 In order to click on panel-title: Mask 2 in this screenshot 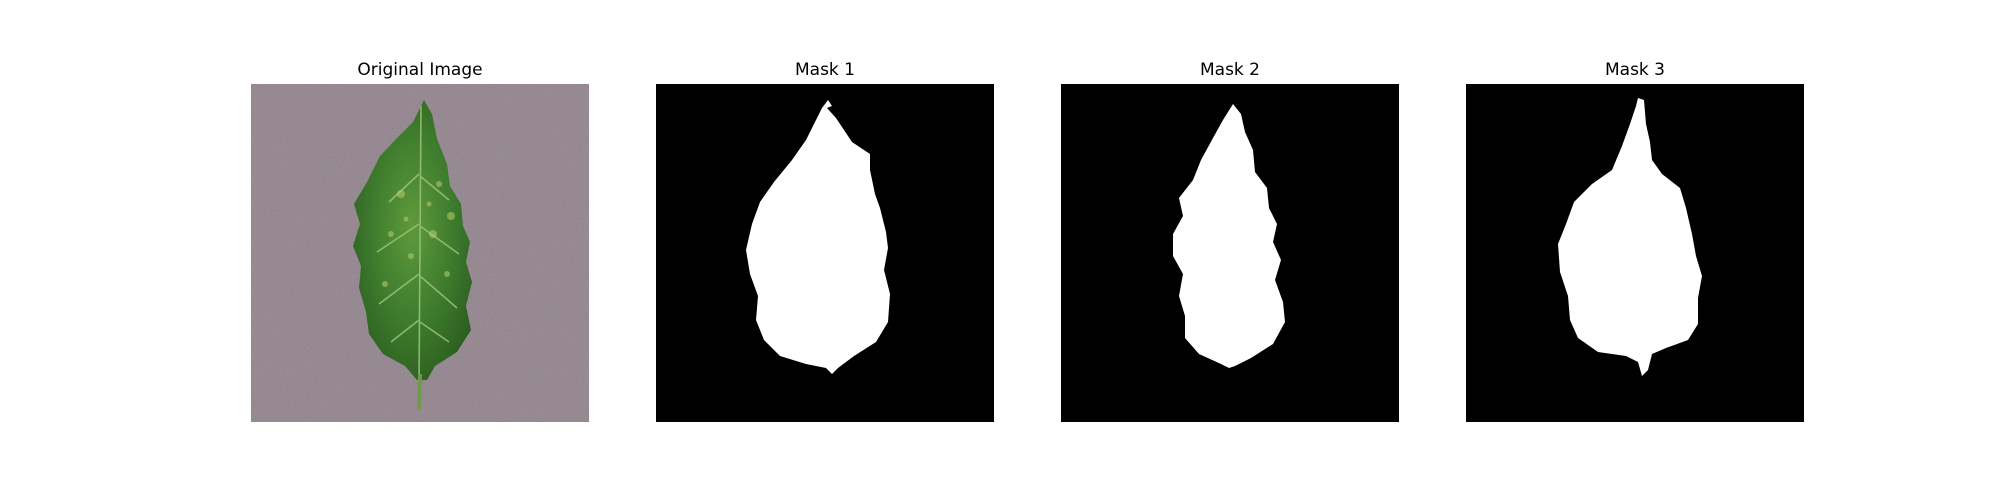, I will do `click(1229, 70)`.